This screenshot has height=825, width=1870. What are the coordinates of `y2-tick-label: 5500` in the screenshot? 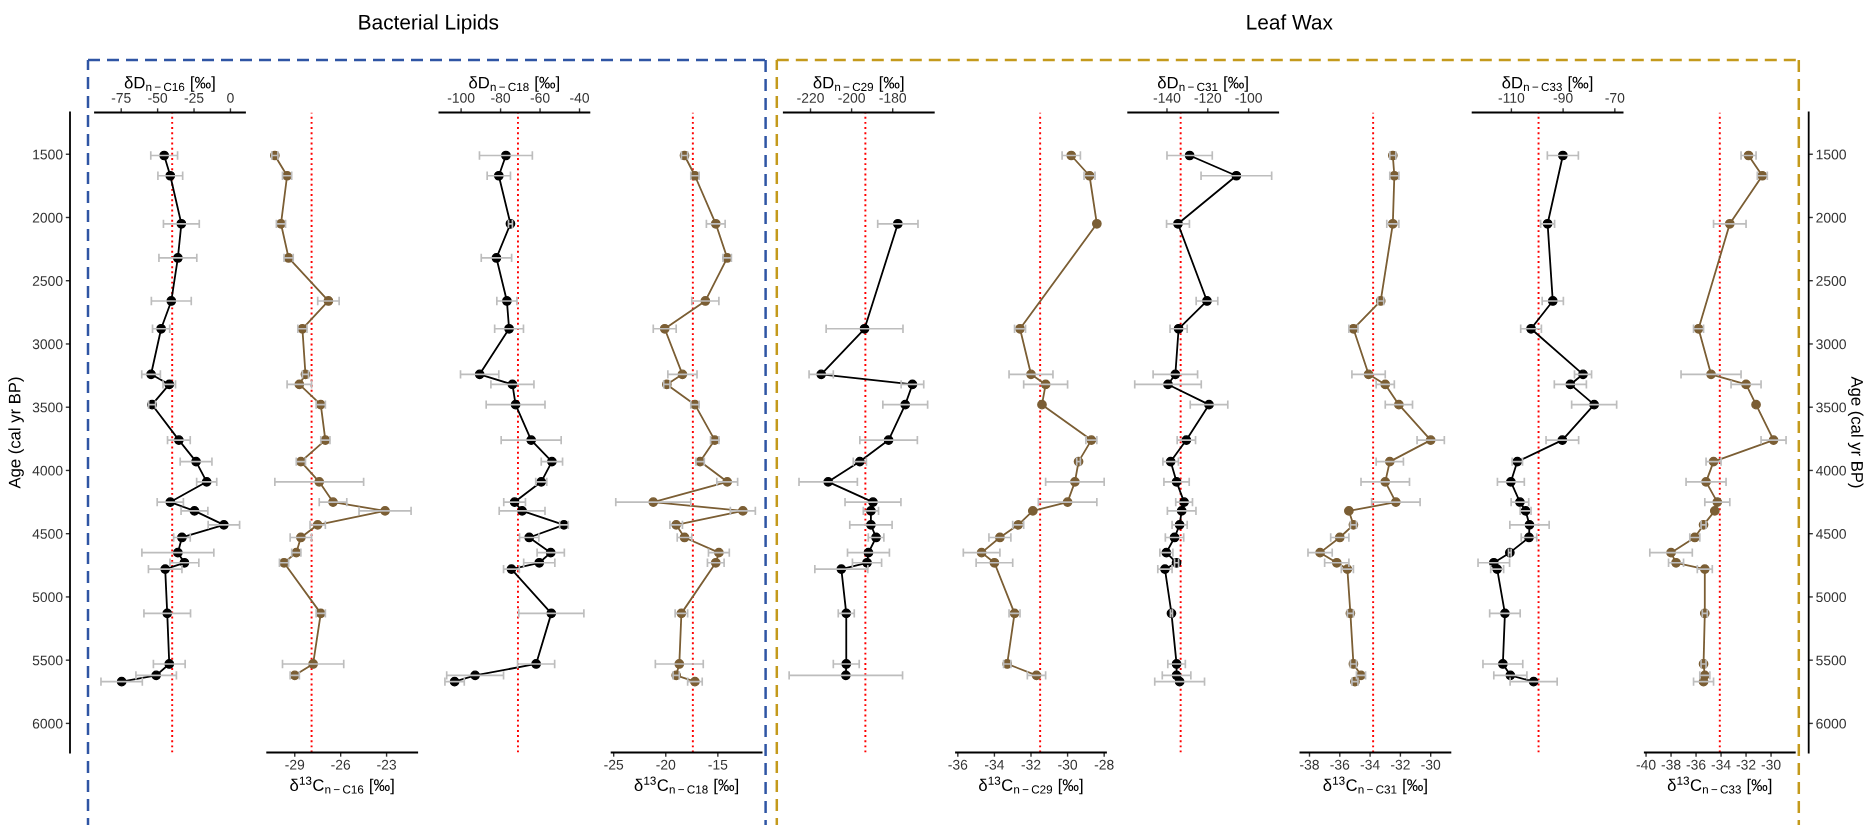 It's located at (1831, 660).